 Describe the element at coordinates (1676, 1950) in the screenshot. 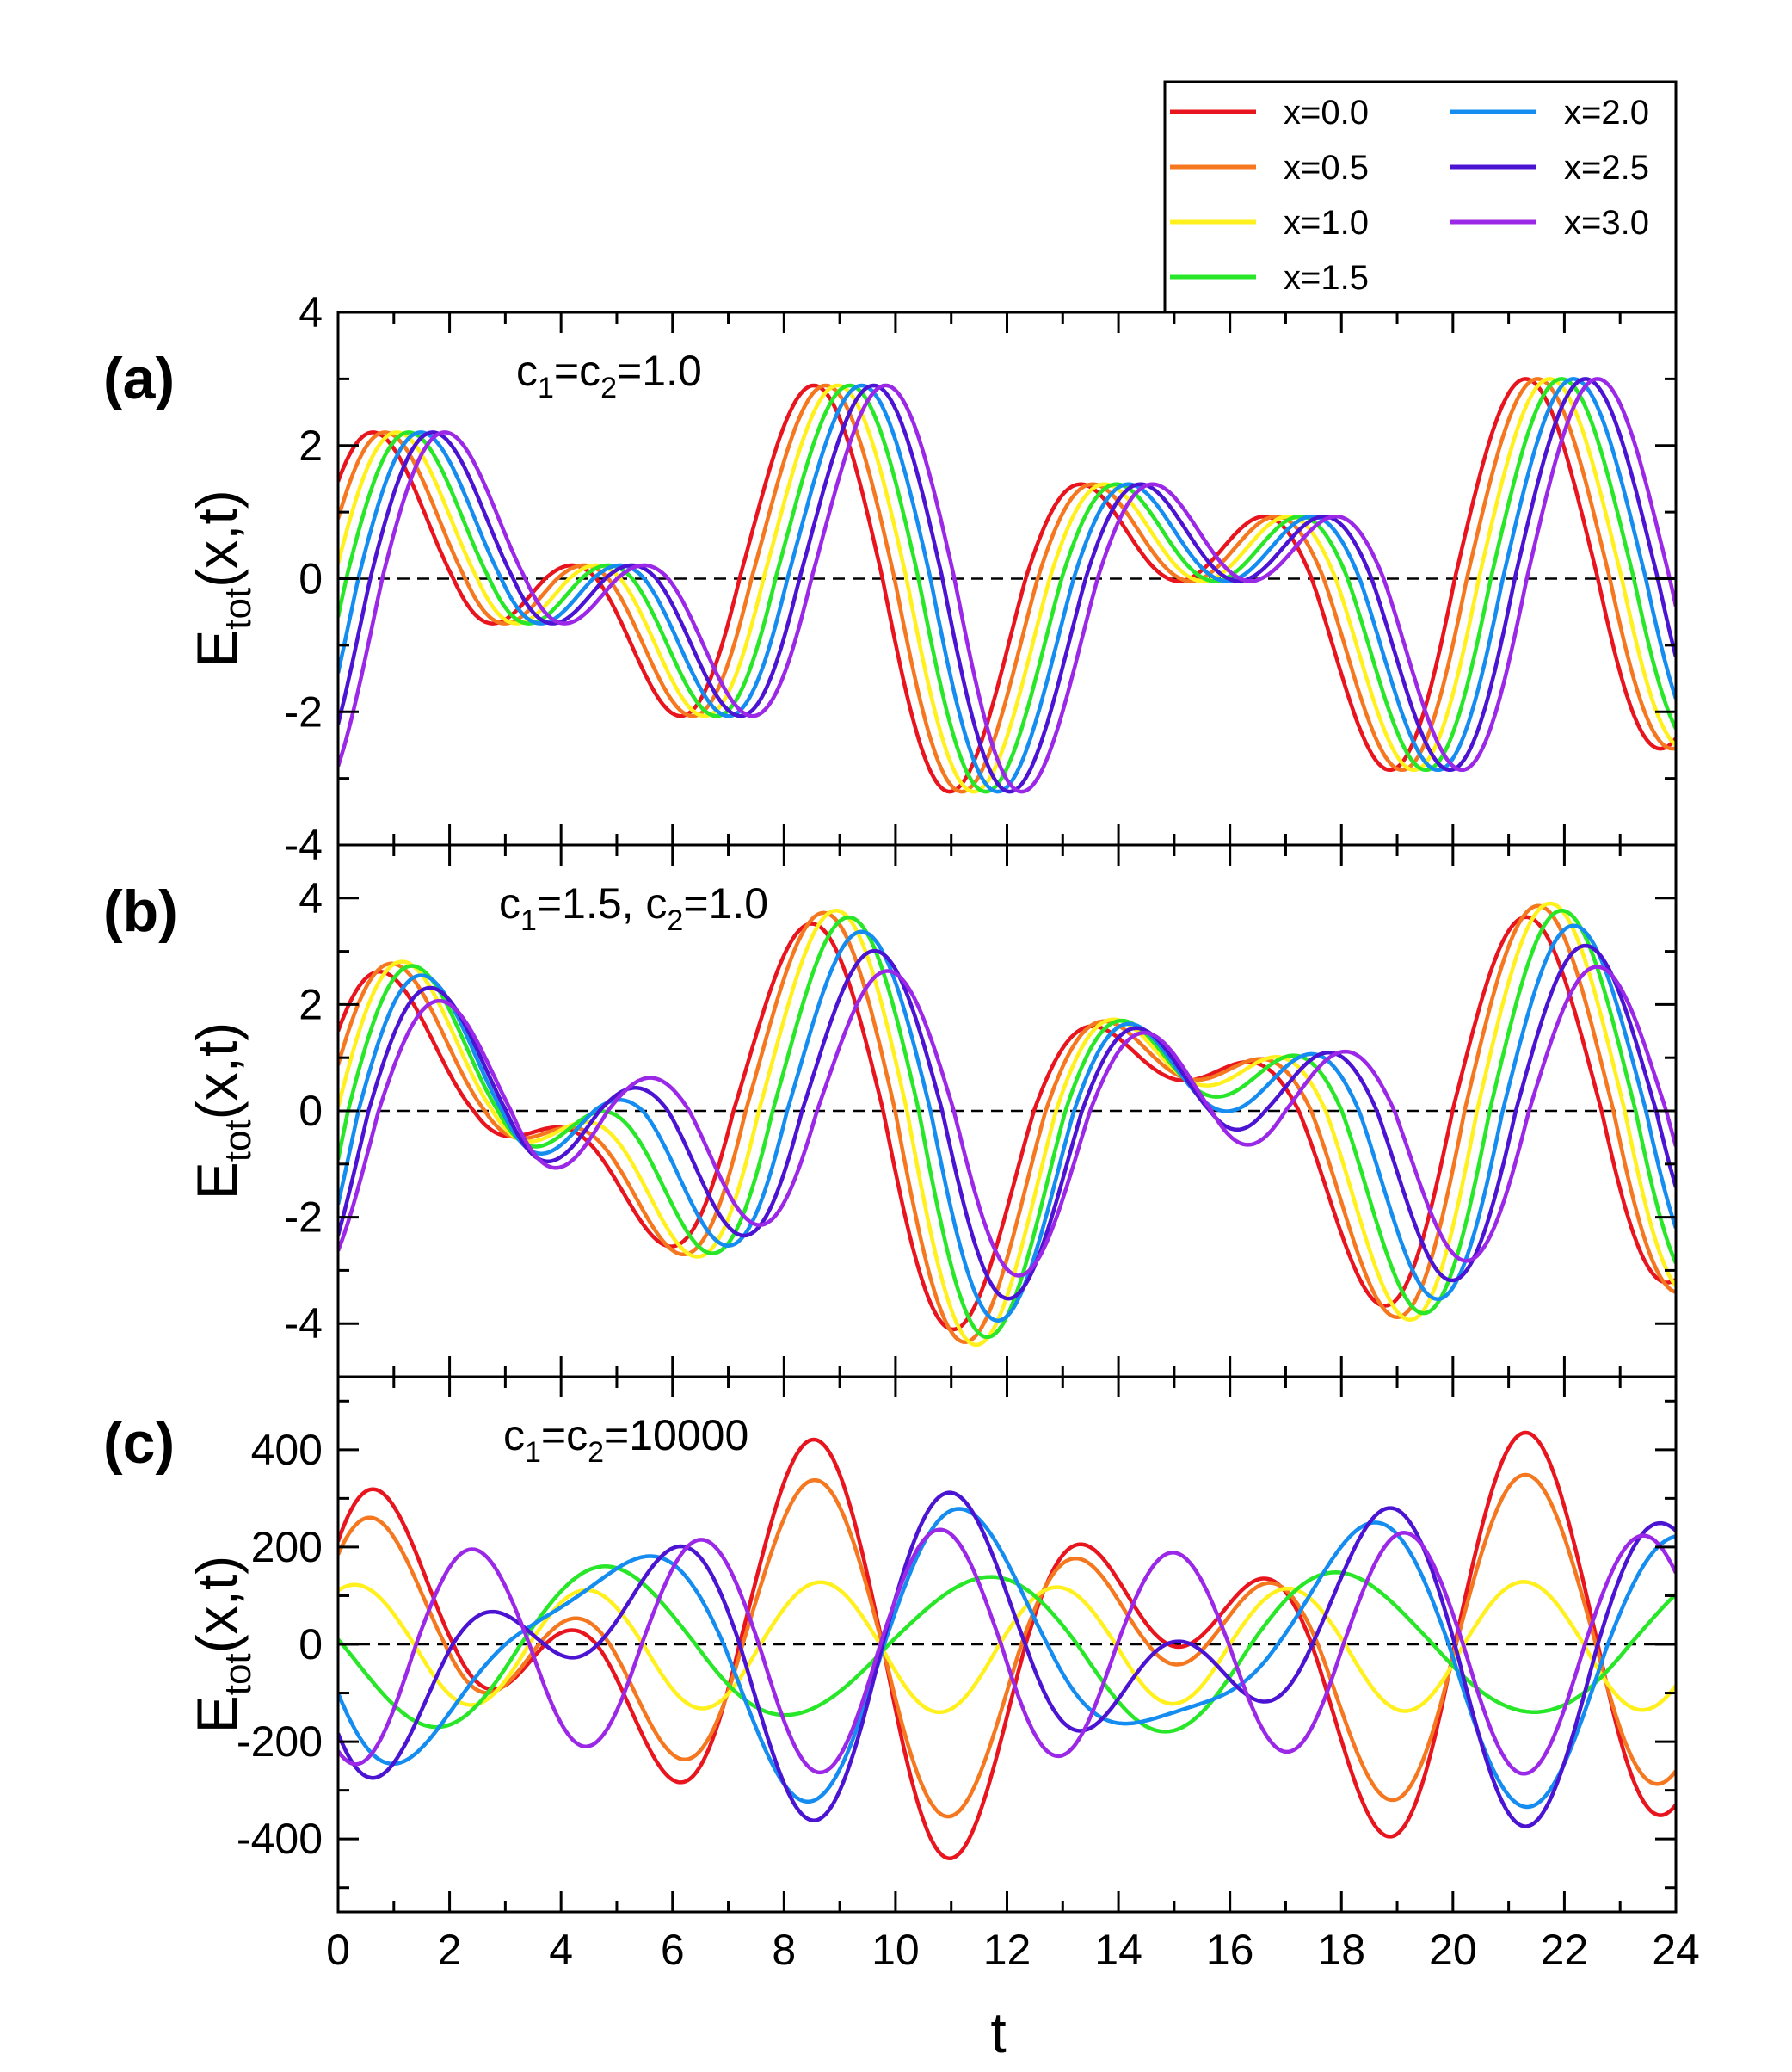

I see `x-tick-label: 24` at that location.